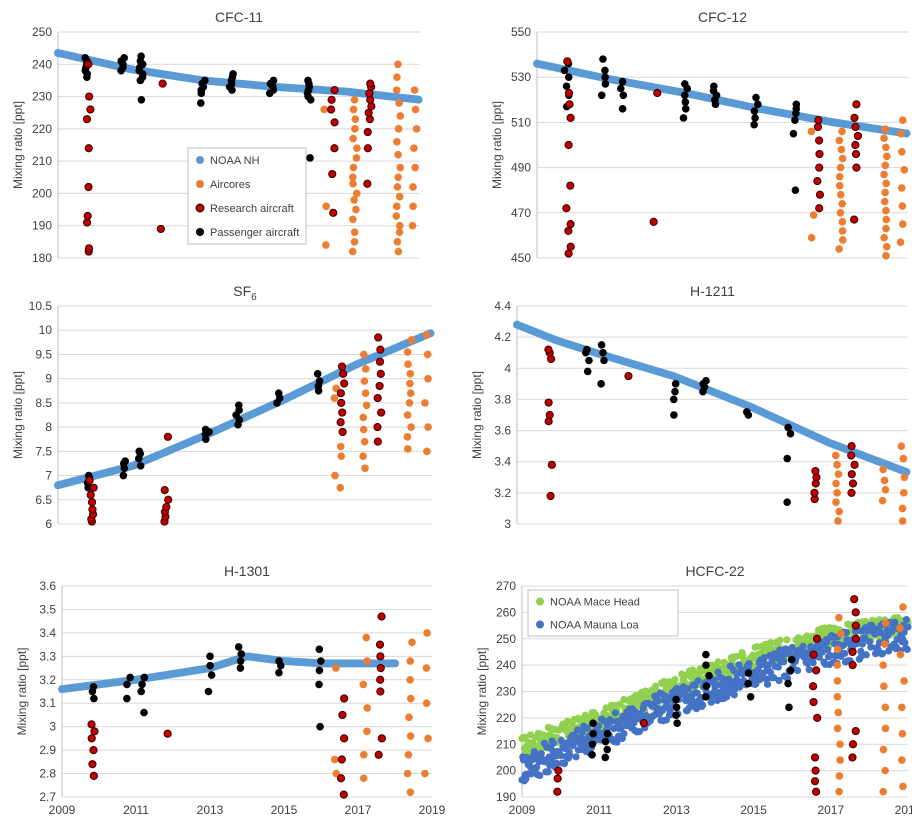 The height and width of the screenshot is (827, 912). Describe the element at coordinates (254, 233) in the screenshot. I see `legend-label: Passenger aircraft` at that location.